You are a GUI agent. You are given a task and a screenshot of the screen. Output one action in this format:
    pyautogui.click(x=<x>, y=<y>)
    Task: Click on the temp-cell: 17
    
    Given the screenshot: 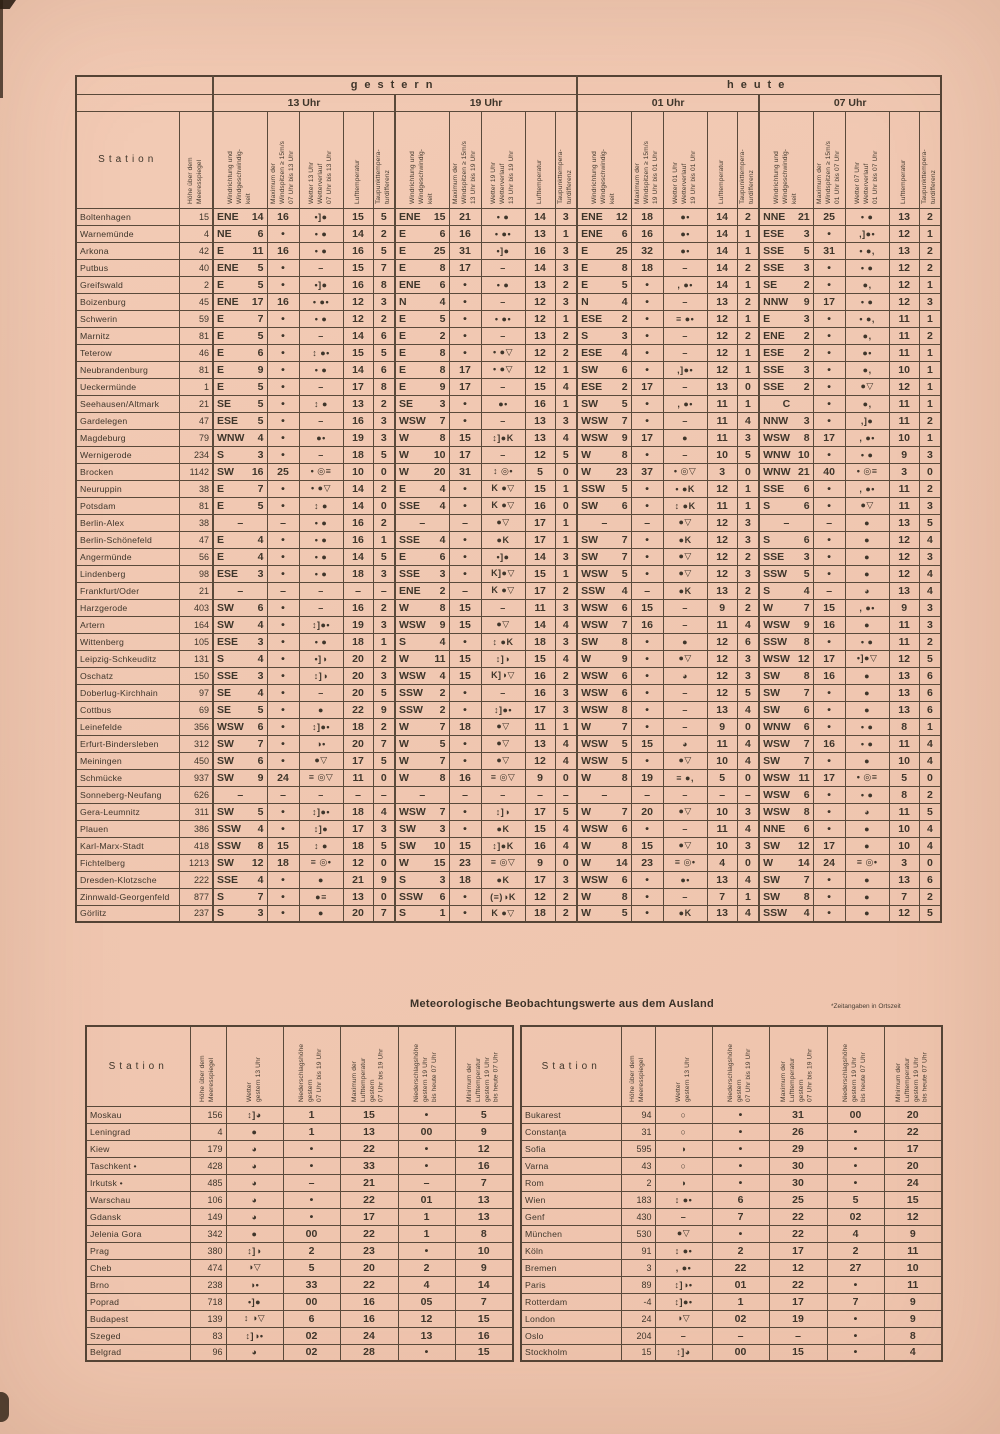 What is the action you would take?
    pyautogui.click(x=540, y=879)
    